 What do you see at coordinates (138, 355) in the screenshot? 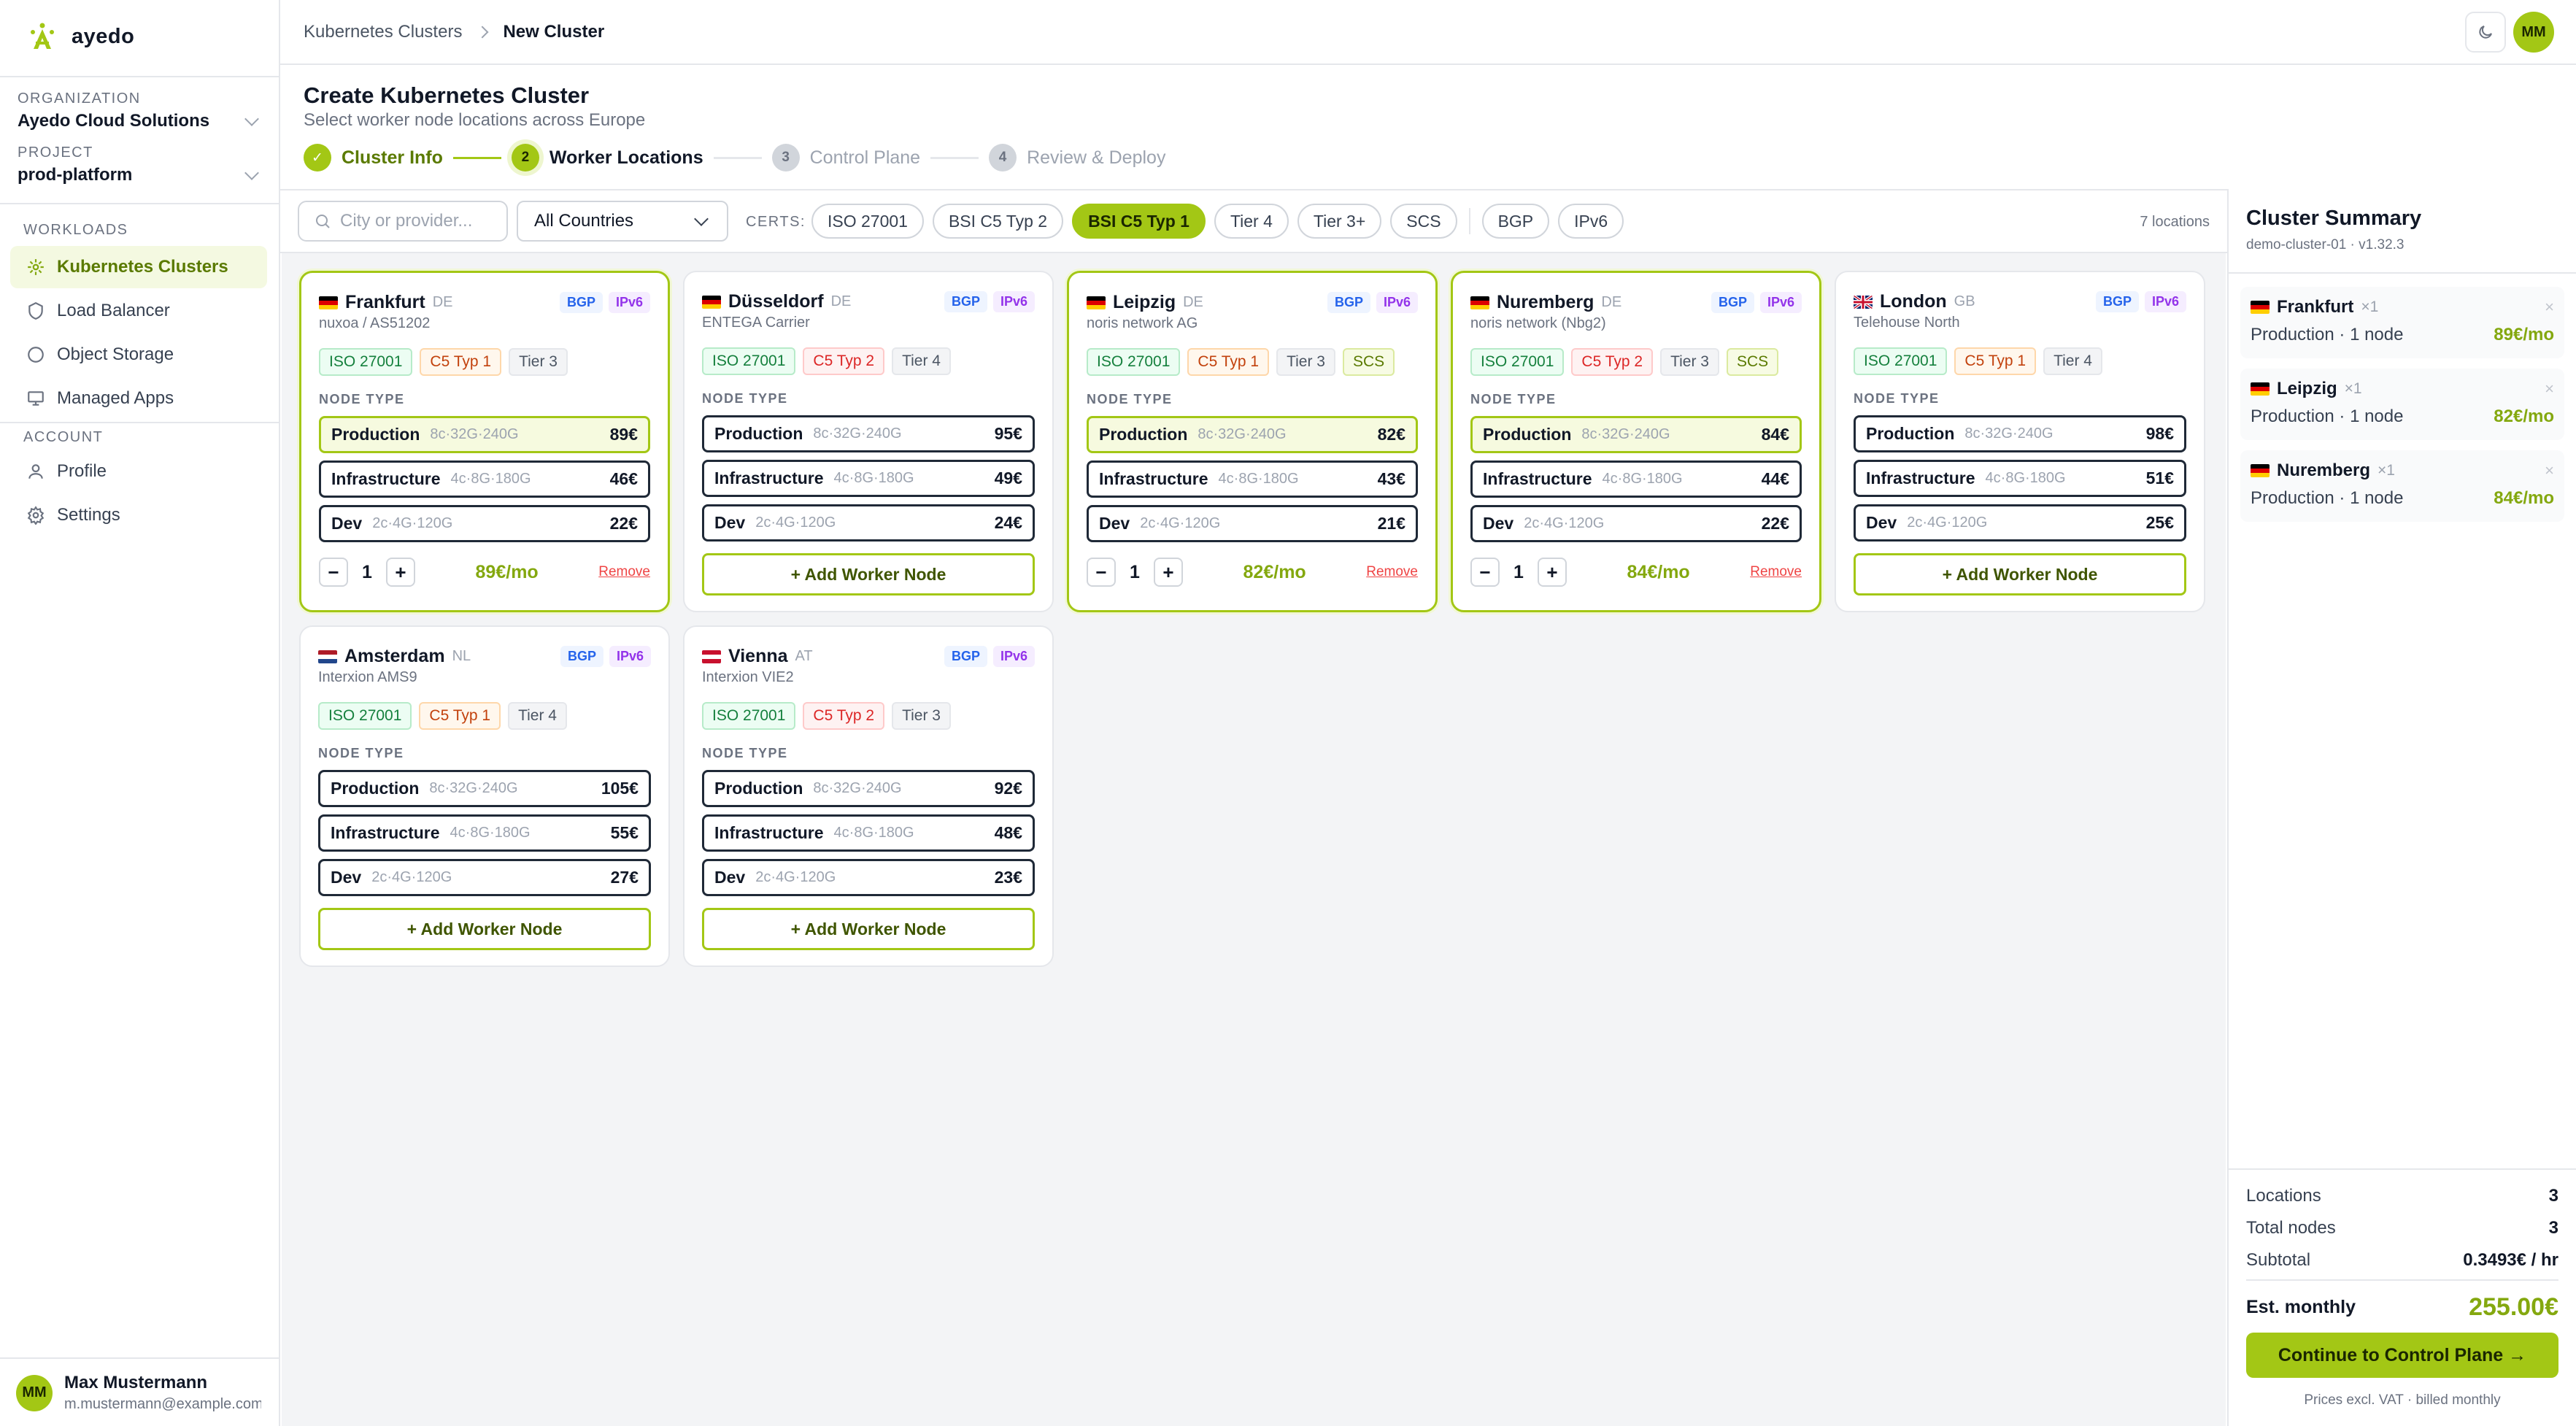
I see `sidebar-item-object-storage: Object Storage` at bounding box center [138, 355].